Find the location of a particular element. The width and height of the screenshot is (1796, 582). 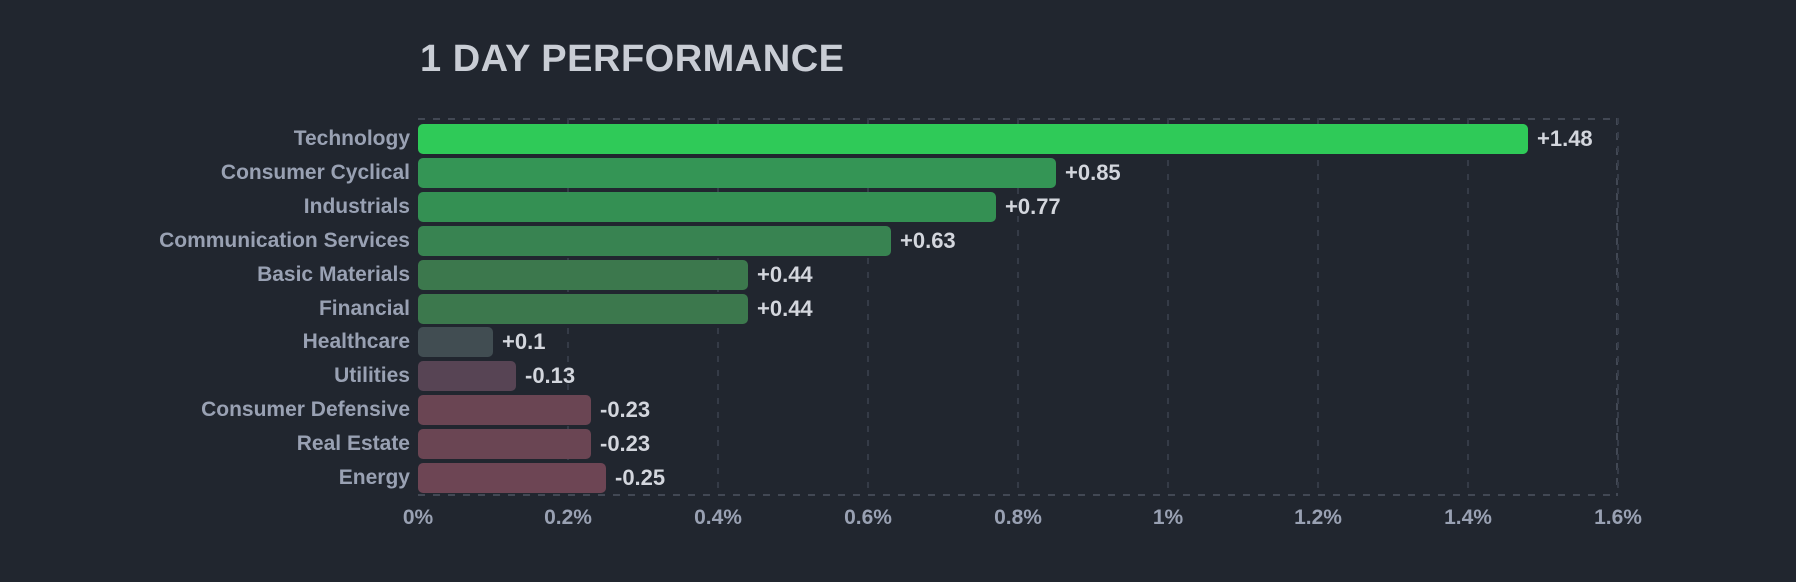

bar-energy is located at coordinates (512, 478).